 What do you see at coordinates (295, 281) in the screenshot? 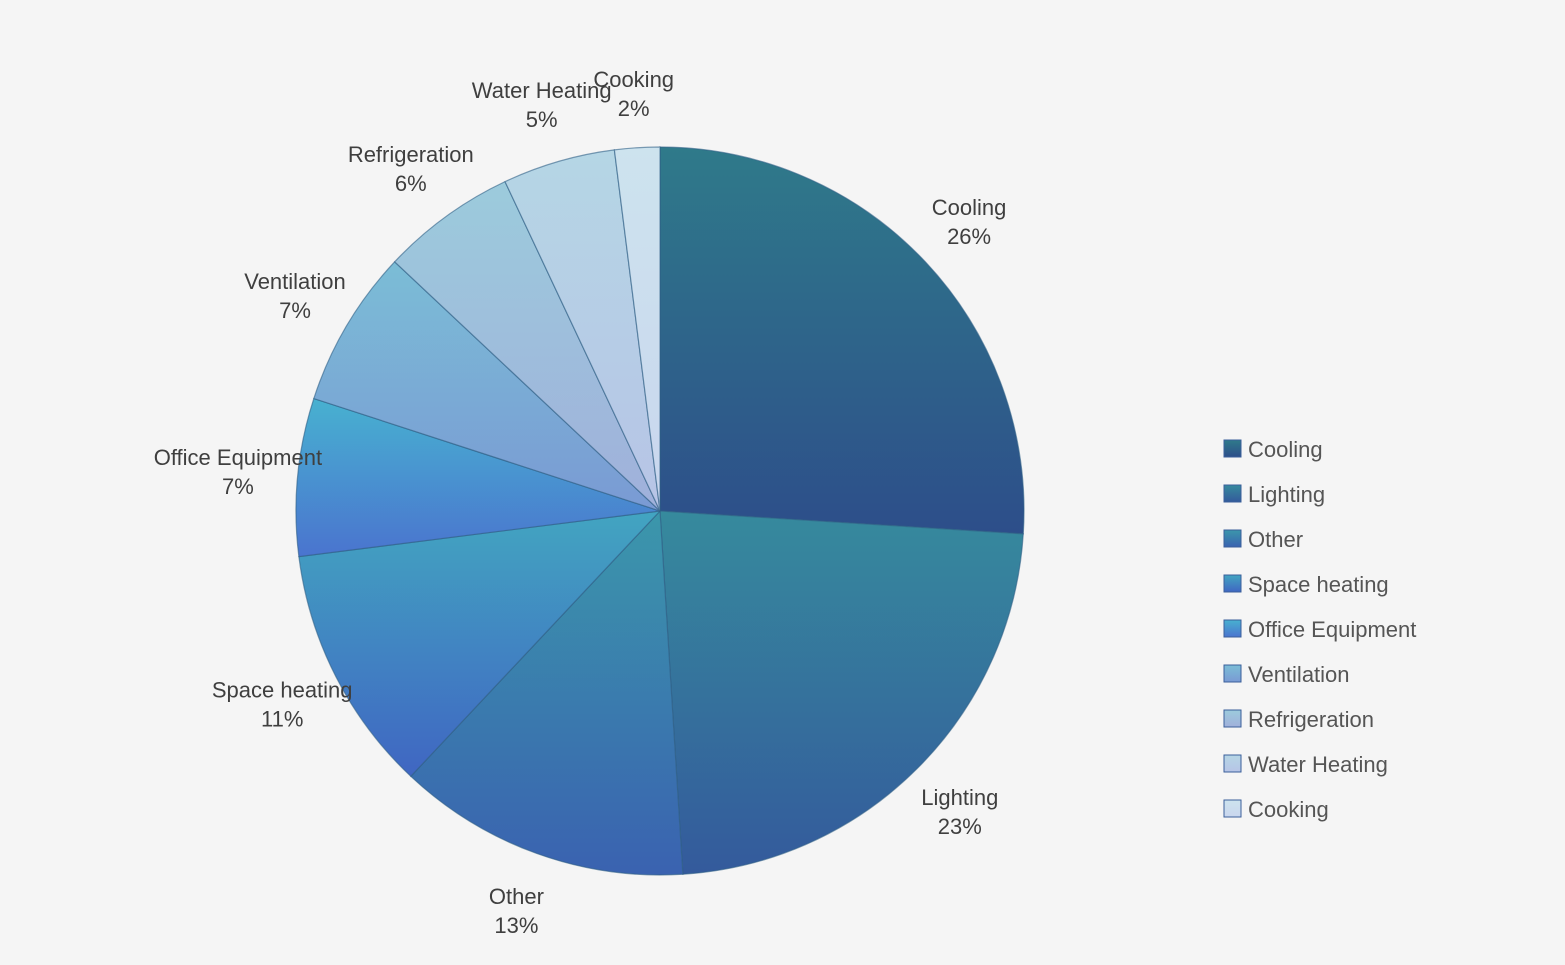
I see `slice-label-ventilation: Ventilation` at bounding box center [295, 281].